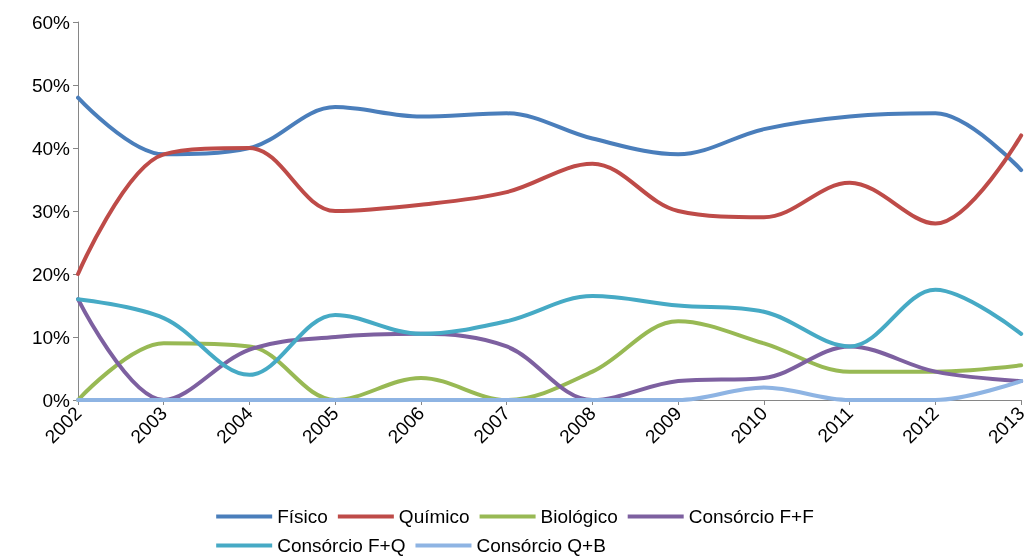 The height and width of the screenshot is (560, 1030). What do you see at coordinates (51, 274) in the screenshot?
I see `y-tick-label: 20%` at bounding box center [51, 274].